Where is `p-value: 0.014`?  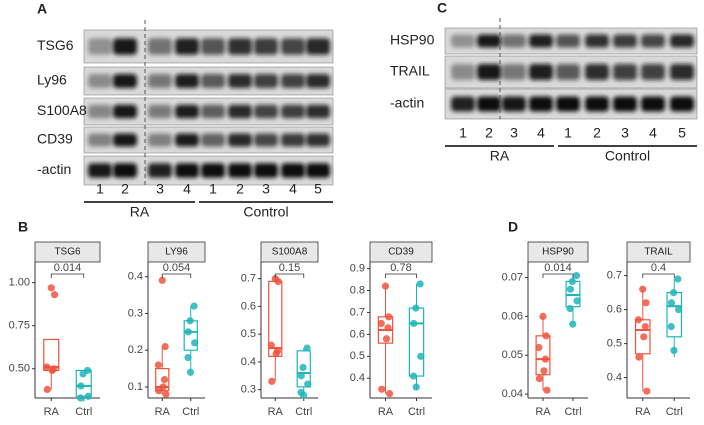 p-value: 0.014 is located at coordinates (558, 268).